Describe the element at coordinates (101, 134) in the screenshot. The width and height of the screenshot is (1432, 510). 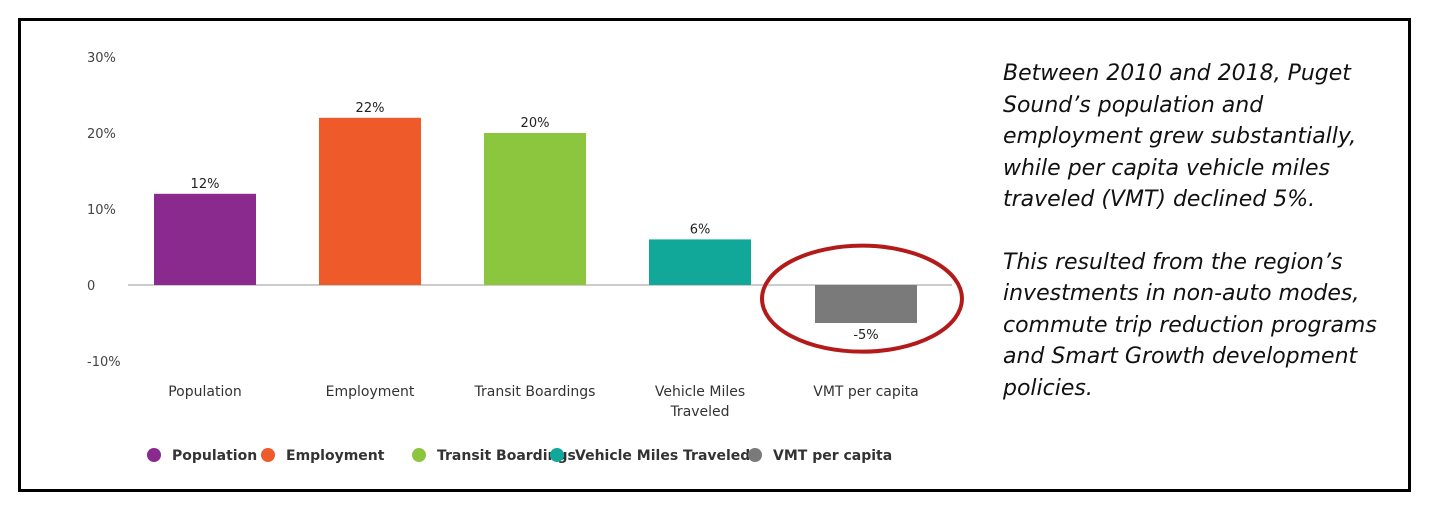
I see `y-tick-label: 20%` at that location.